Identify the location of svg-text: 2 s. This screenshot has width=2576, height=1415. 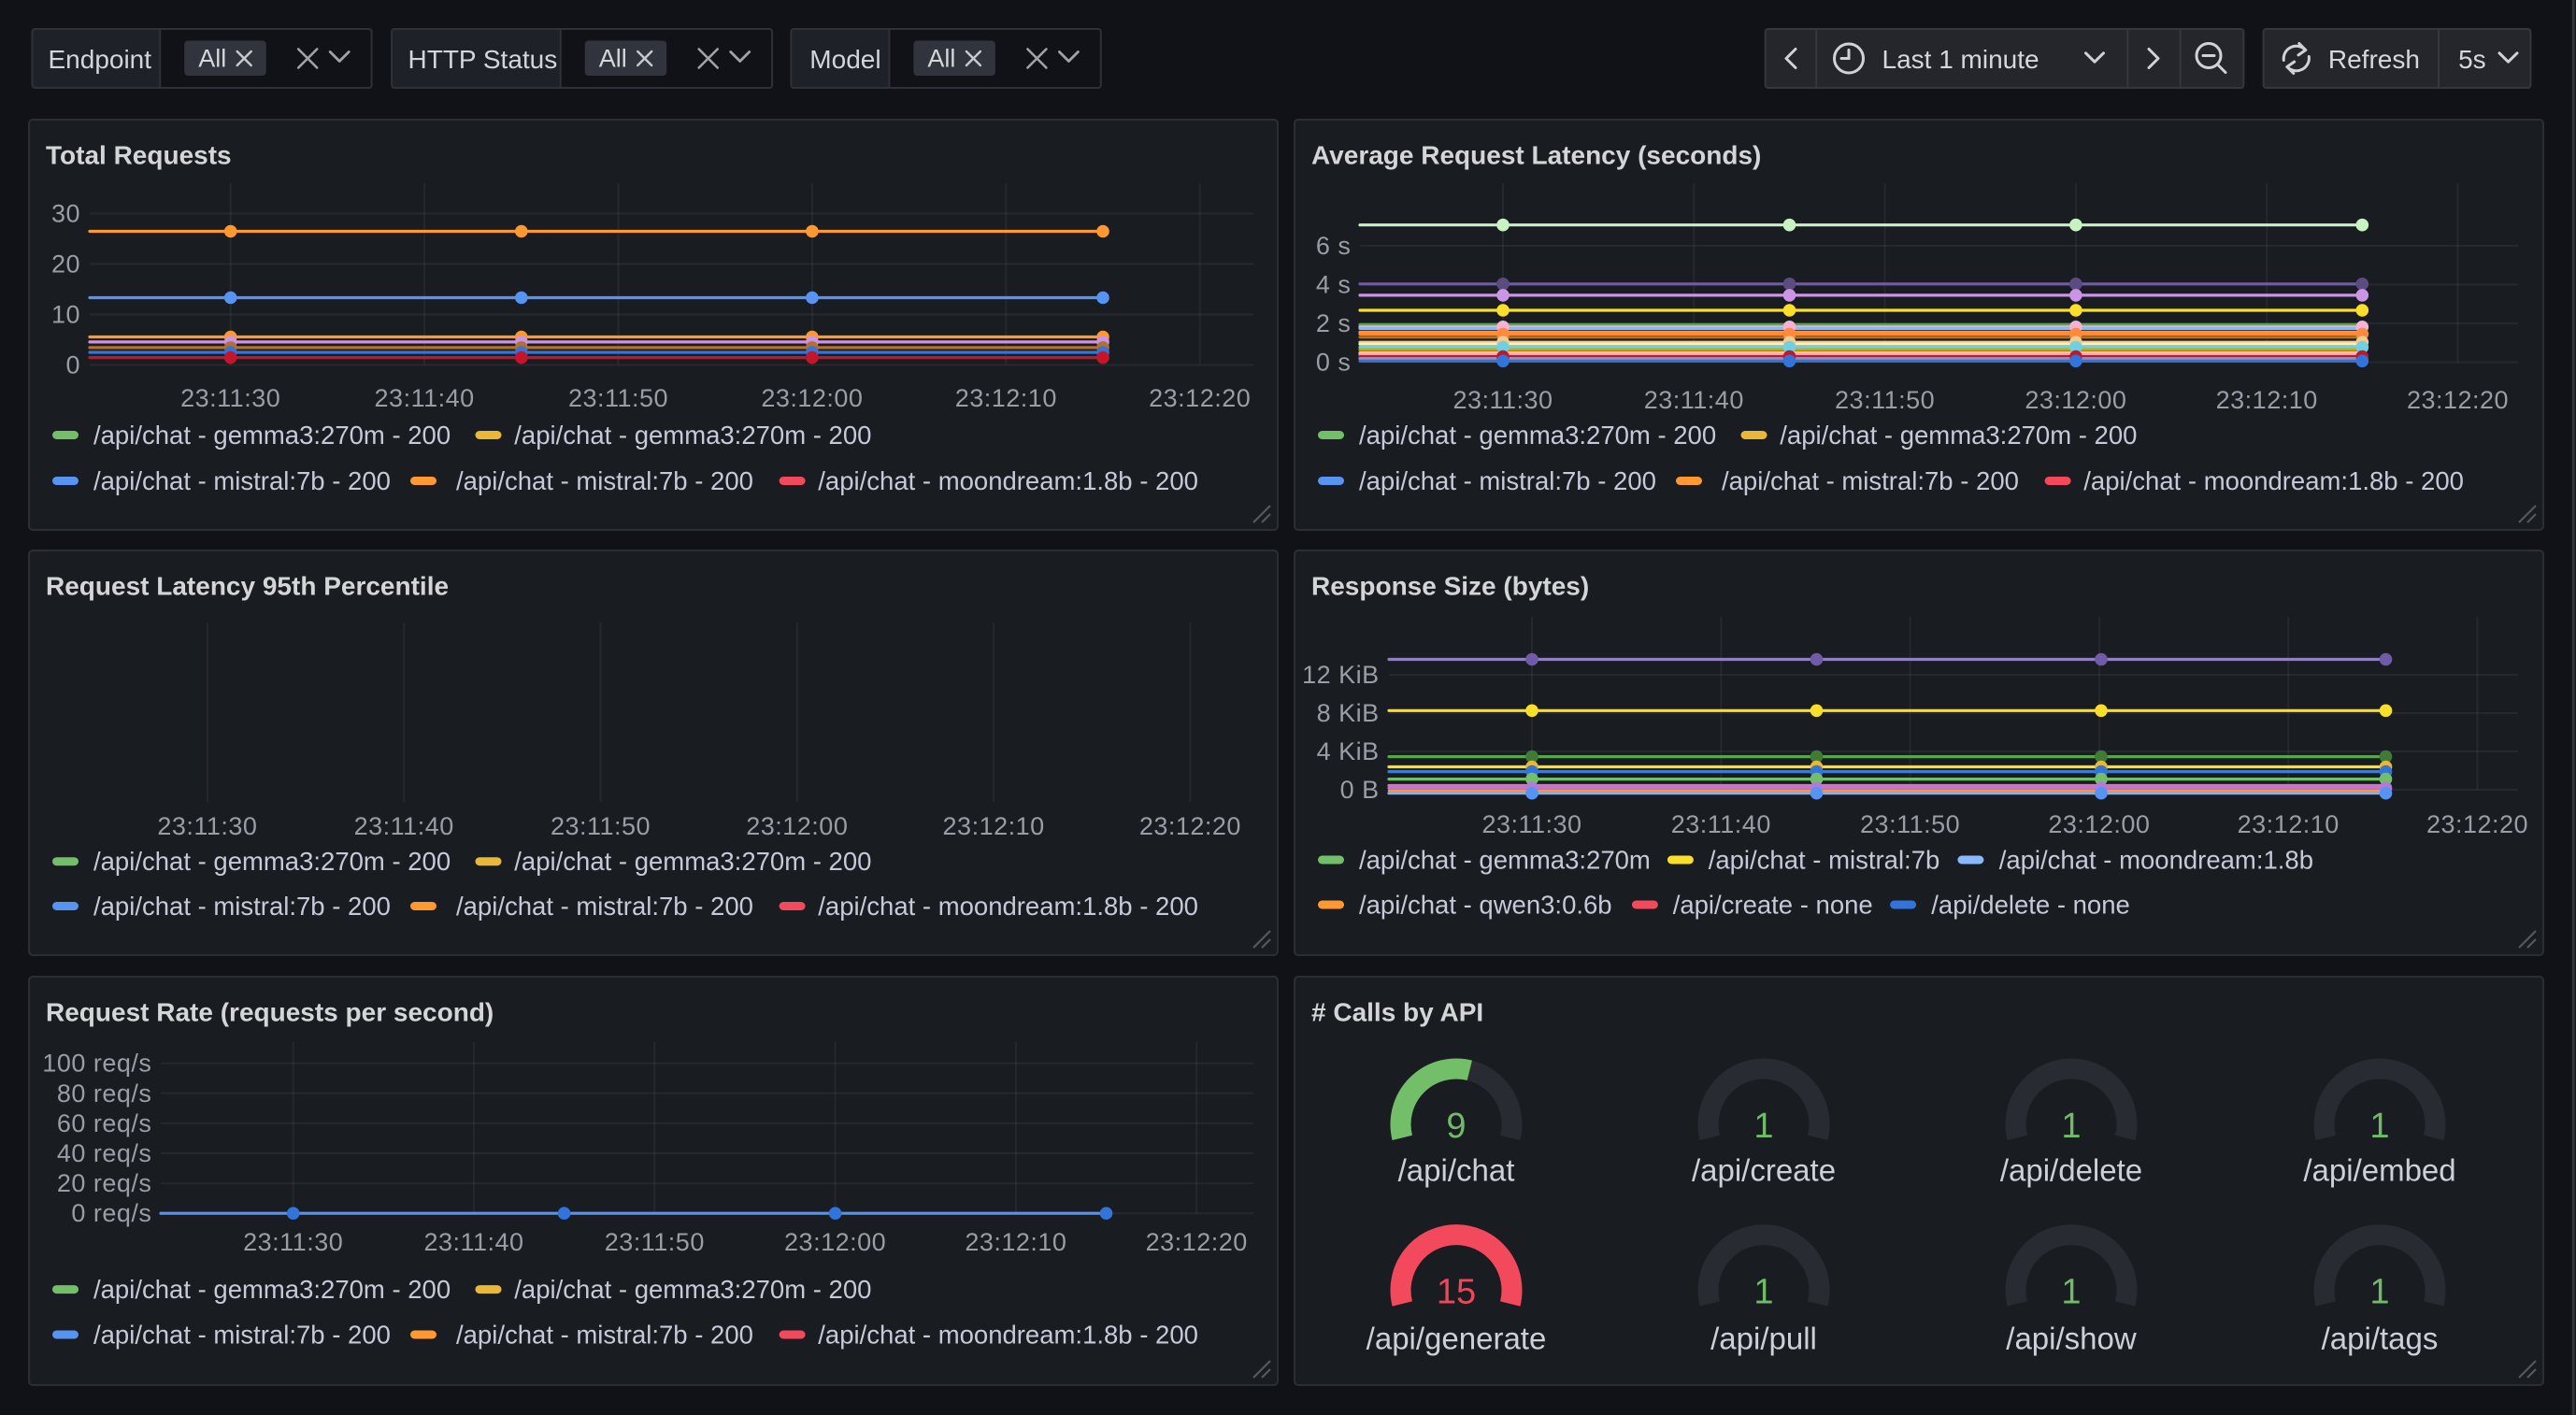
(1334, 323).